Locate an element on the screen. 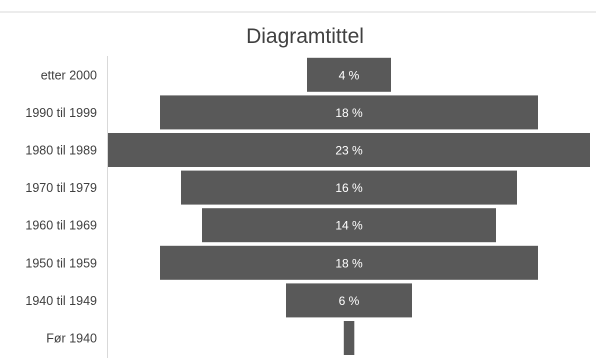  value-label-5: 18 % is located at coordinates (349, 263).